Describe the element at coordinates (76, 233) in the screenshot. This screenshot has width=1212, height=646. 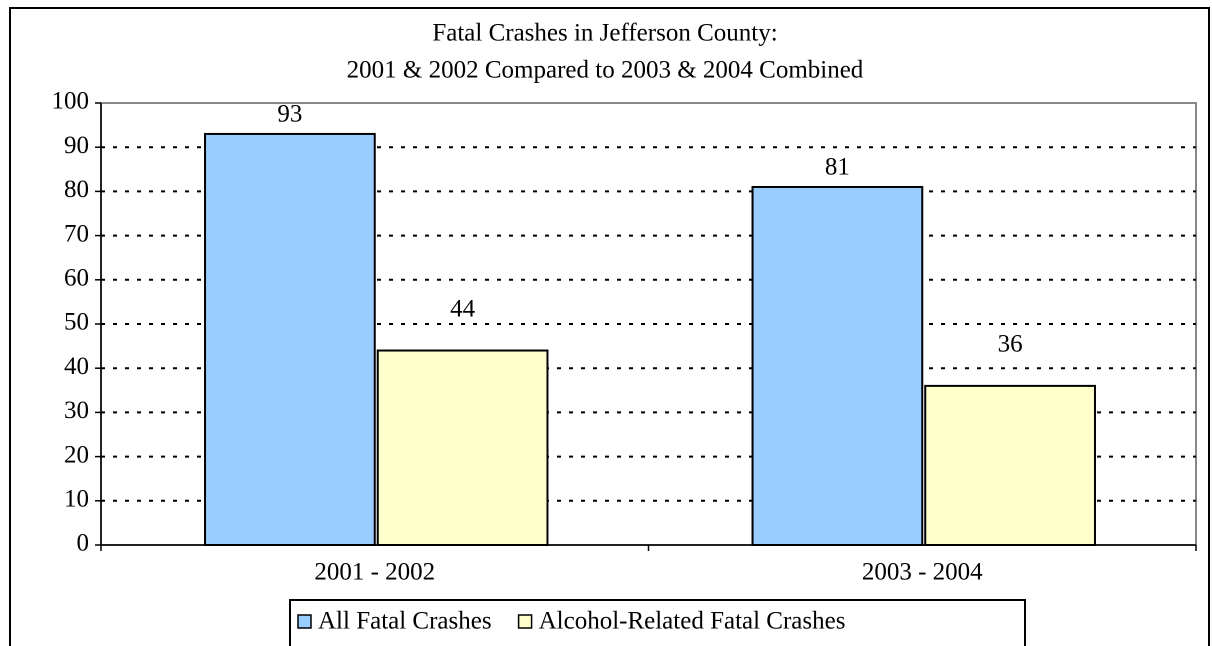
I see `y-tick-label: 70` at that location.